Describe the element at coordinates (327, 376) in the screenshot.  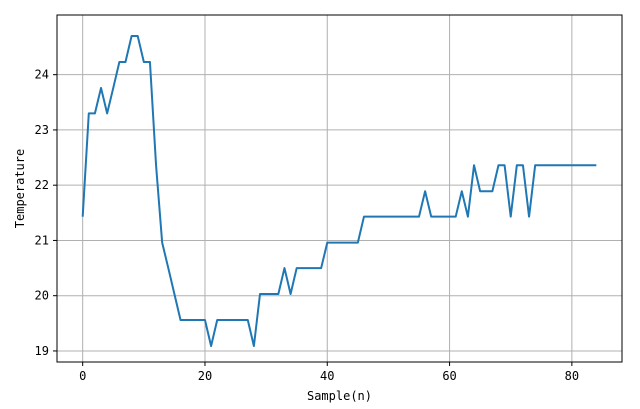
I see `x-tick-label: 40` at that location.